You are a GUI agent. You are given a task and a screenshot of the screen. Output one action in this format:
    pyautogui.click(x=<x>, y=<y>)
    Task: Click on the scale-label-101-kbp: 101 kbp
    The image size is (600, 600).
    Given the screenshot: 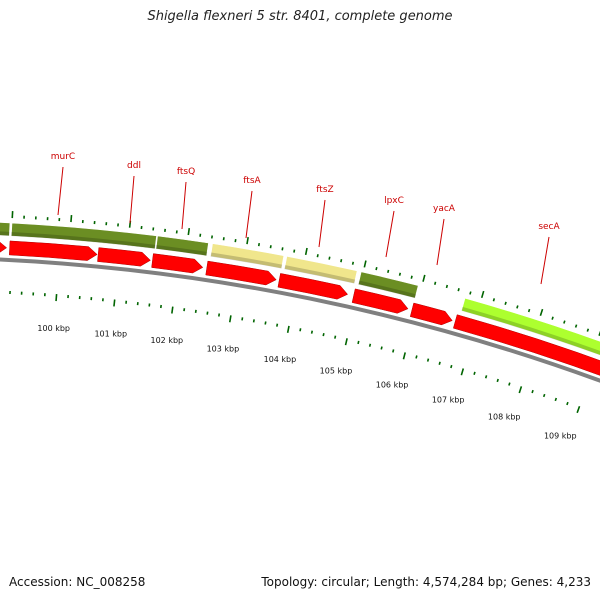 What is the action you would take?
    pyautogui.click(x=110, y=333)
    